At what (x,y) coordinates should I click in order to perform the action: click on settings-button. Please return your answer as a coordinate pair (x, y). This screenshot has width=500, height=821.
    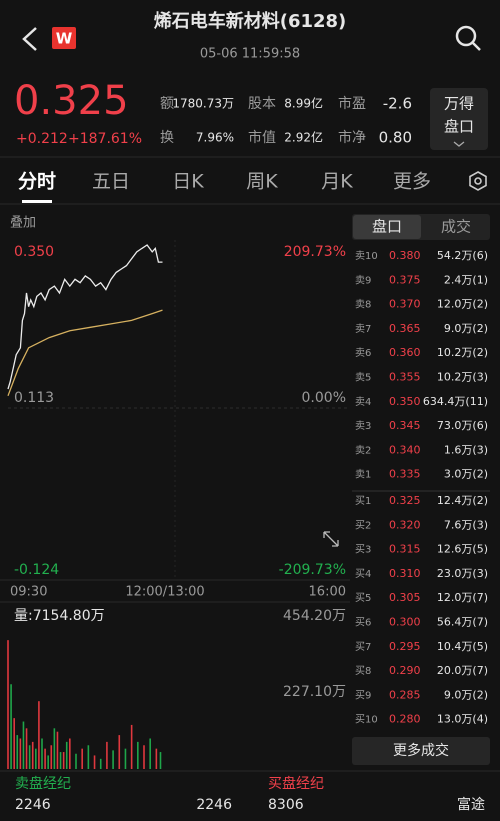
    Looking at the image, I should click on (478, 181).